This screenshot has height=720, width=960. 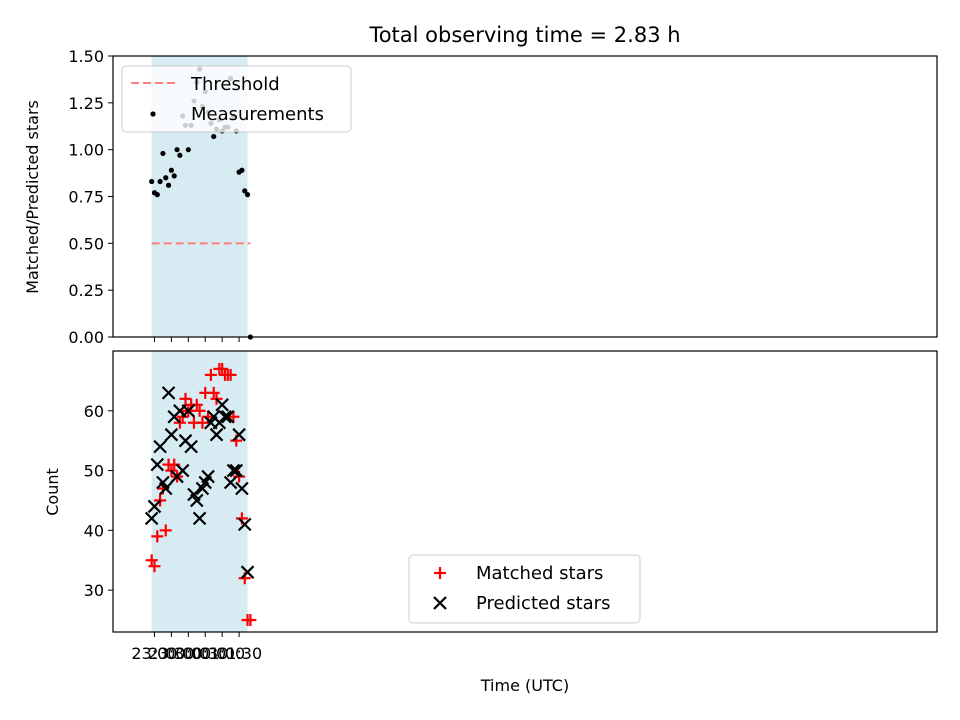 What do you see at coordinates (539, 573) in the screenshot?
I see `legend-matched-label: Matched stars` at bounding box center [539, 573].